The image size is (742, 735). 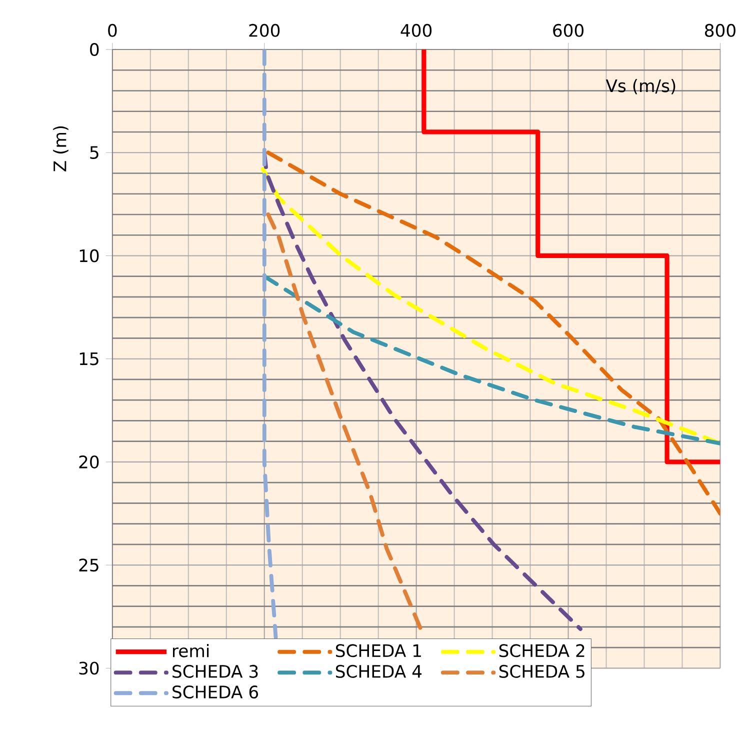 What do you see at coordinates (89, 462) in the screenshot?
I see `y-tick-label: 20` at bounding box center [89, 462].